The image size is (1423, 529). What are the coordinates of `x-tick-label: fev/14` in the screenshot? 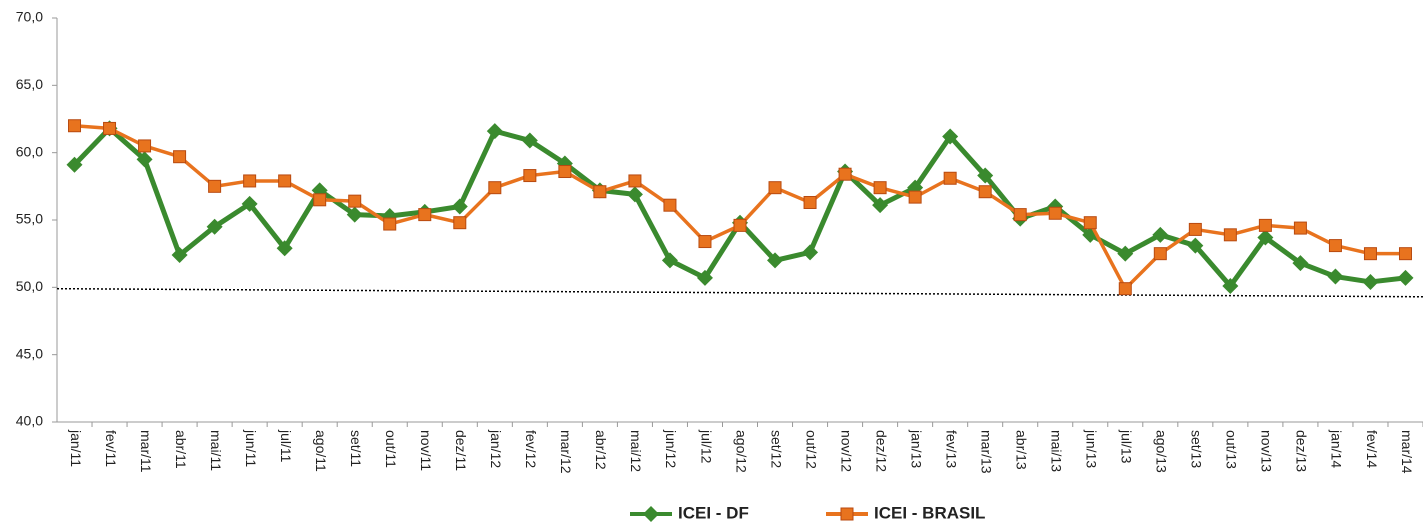 It's located at (1372, 449).